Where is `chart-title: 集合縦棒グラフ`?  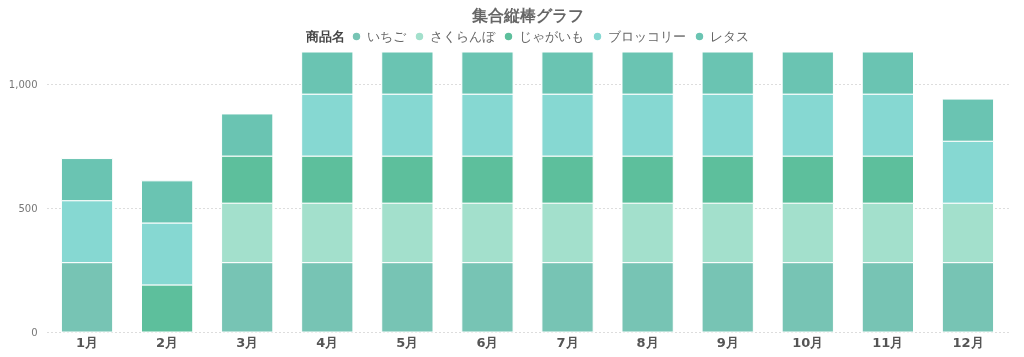 chart-title: 集合縦棒グラフ is located at coordinates (527, 15).